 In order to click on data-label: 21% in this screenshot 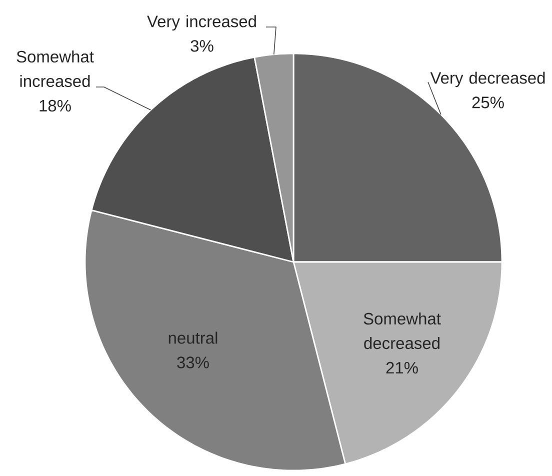, I will do `click(402, 368)`.